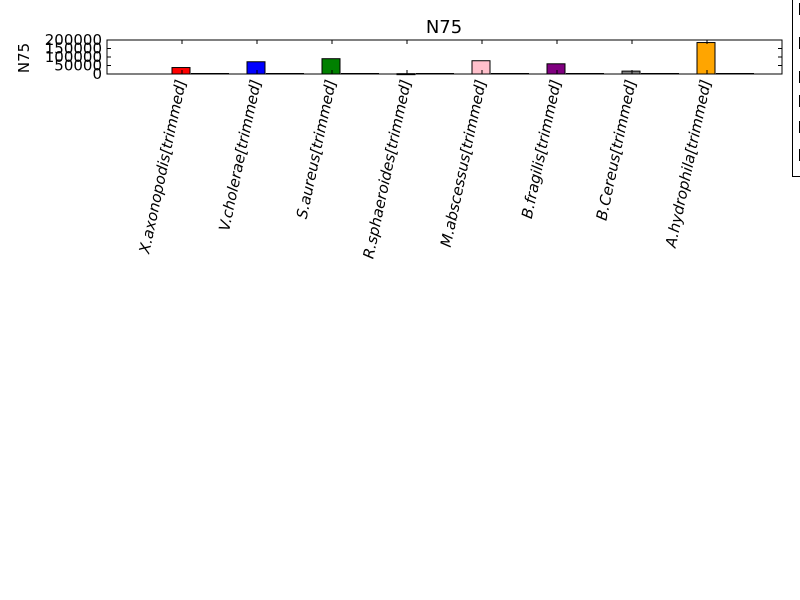 Image resolution: width=800 pixels, height=600 pixels. What do you see at coordinates (73, 40) in the screenshot?
I see `y-tick-label: 200000` at bounding box center [73, 40].